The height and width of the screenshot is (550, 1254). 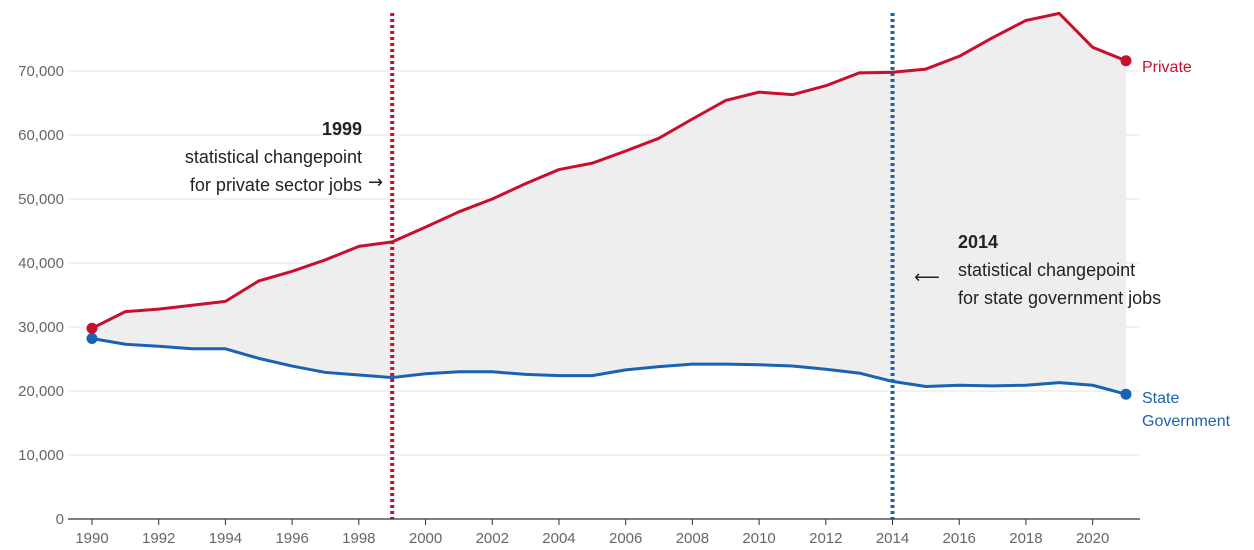 I want to click on series-label-state-line1: State, so click(x=1160, y=398).